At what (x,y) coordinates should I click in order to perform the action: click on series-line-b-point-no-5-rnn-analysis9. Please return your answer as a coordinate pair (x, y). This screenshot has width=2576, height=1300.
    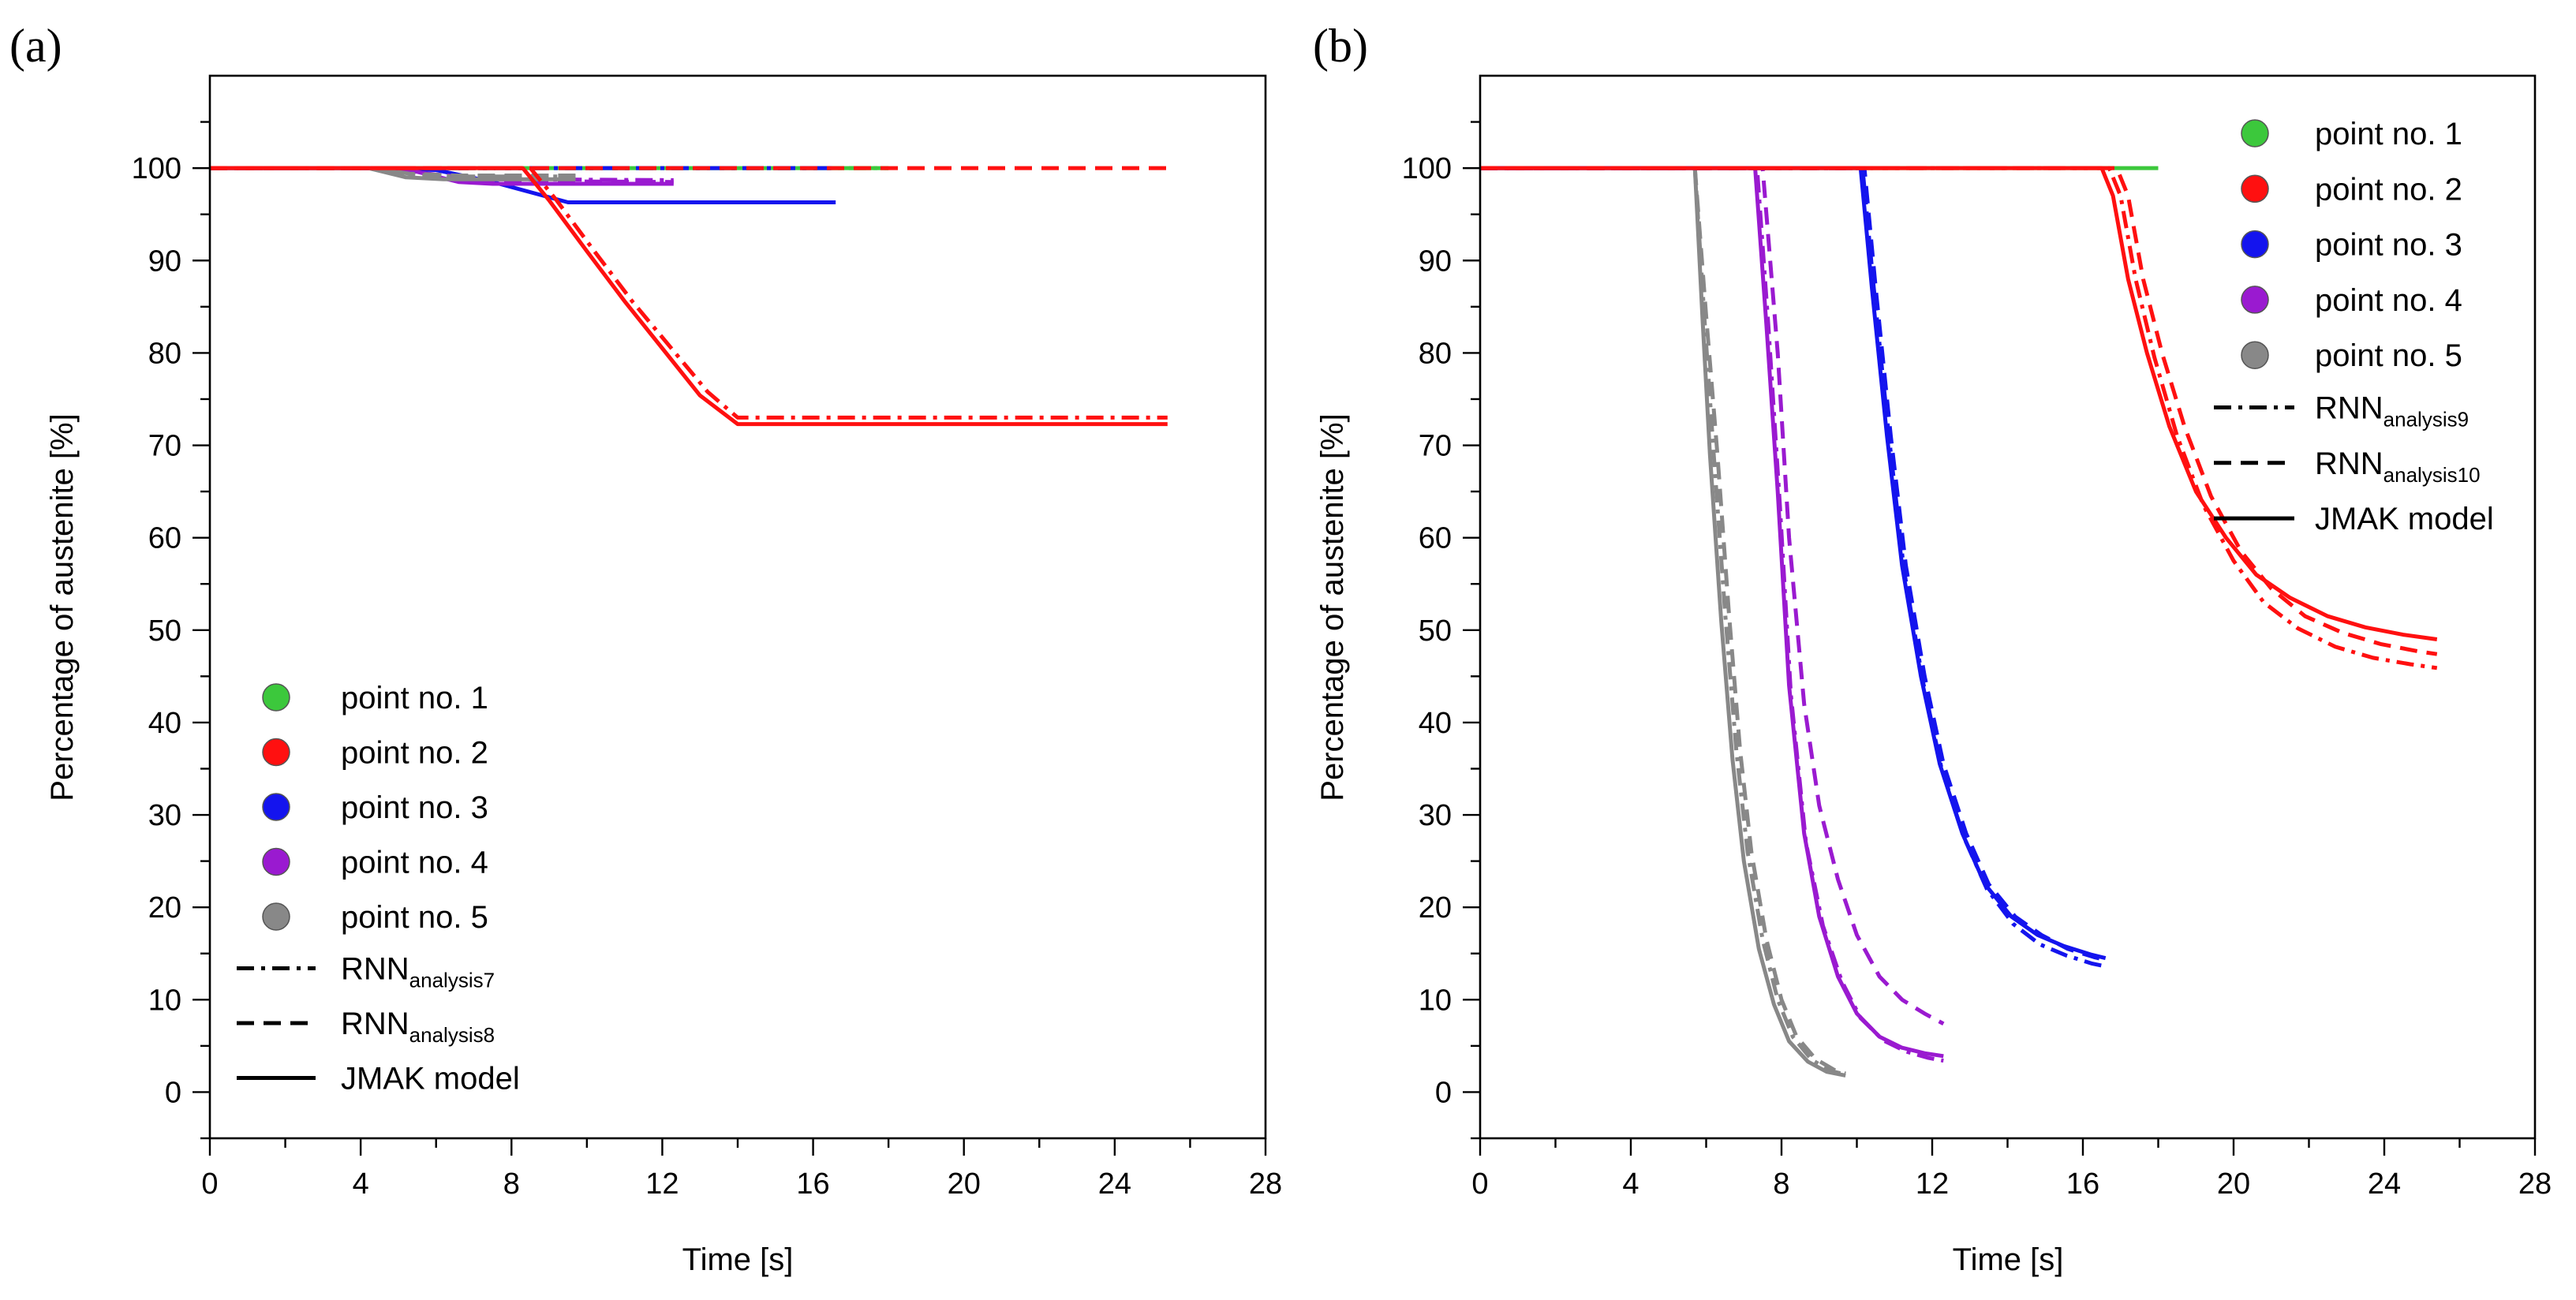
    Looking at the image, I should click on (1663, 621).